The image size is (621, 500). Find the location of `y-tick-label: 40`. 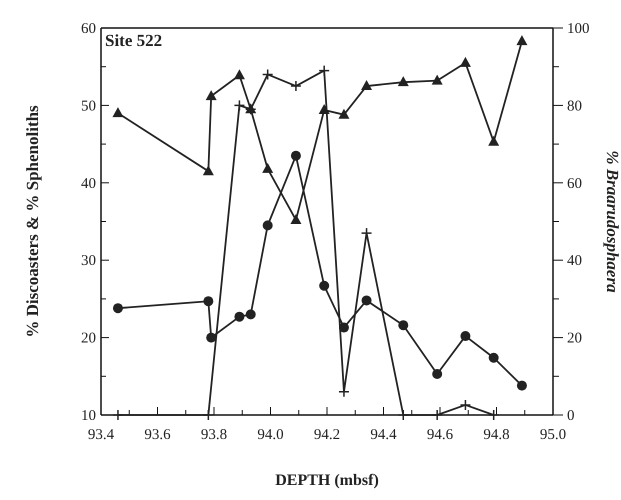

y-tick-label: 40 is located at coordinates (88, 184).